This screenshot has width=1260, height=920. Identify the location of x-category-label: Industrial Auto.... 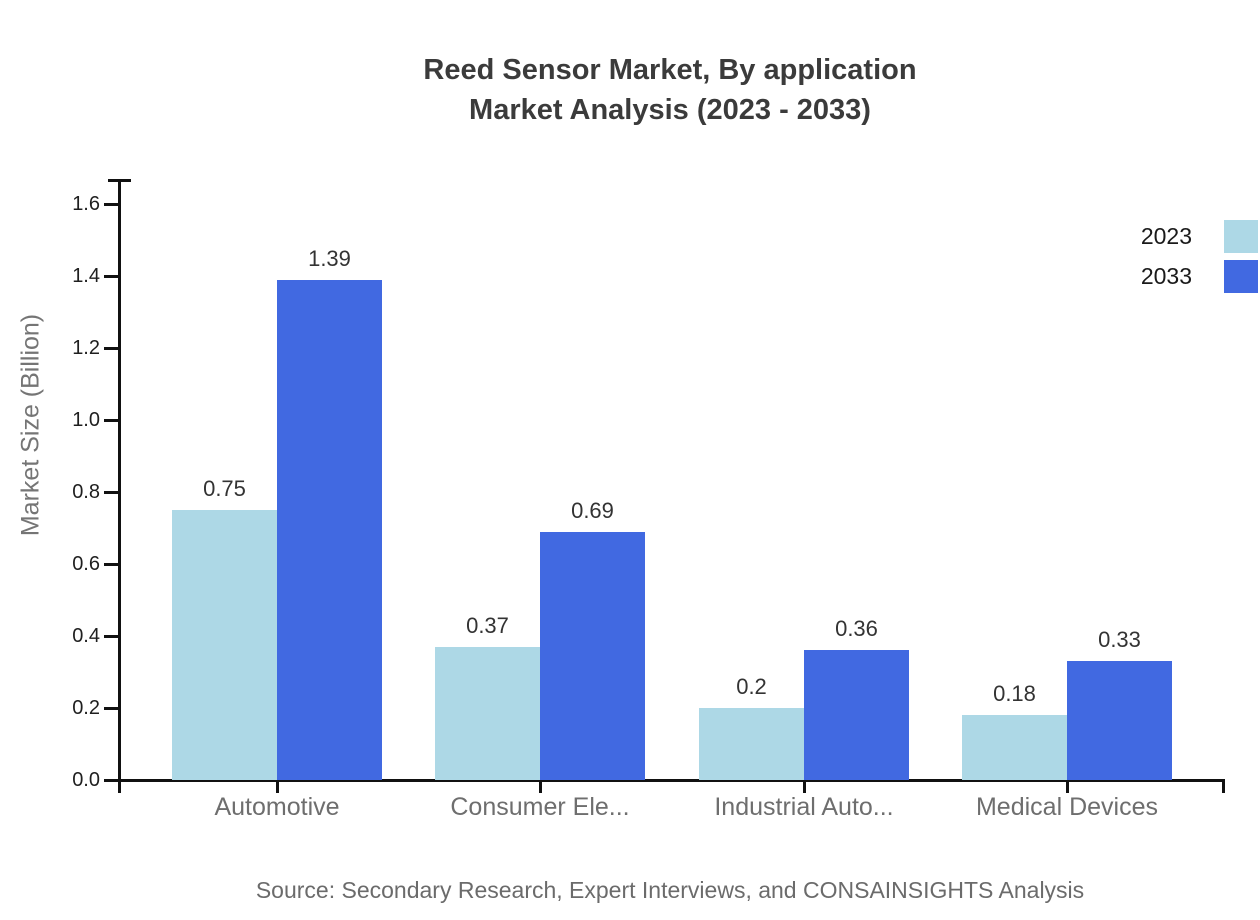
(804, 807).